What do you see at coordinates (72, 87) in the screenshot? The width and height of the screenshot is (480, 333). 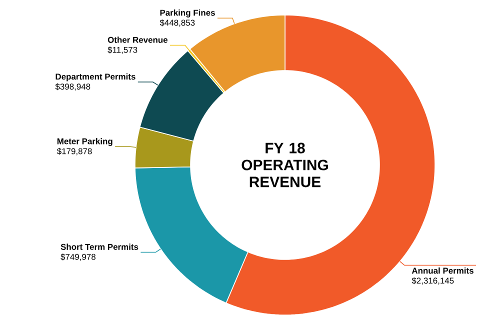 I see `data-label: $398,948` at bounding box center [72, 87].